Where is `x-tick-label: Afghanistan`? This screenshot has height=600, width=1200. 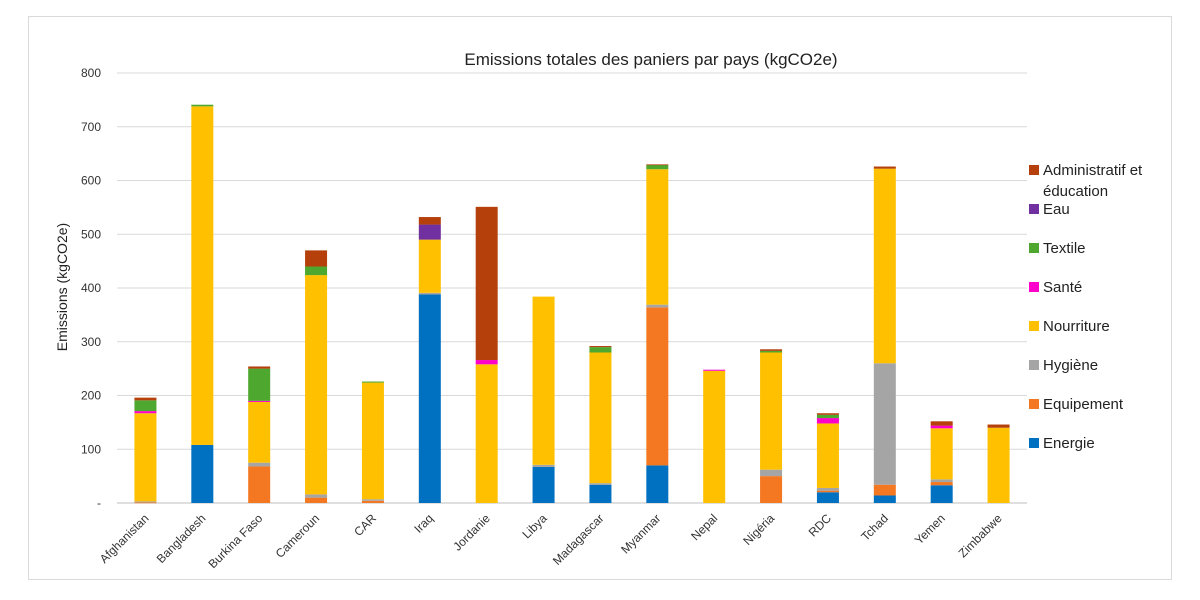 x-tick-label: Afghanistan is located at coordinates (124, 538).